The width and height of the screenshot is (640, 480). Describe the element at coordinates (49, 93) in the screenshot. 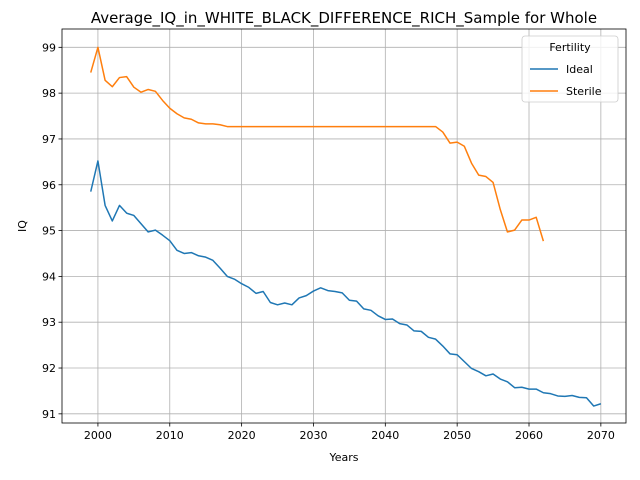

I see `y-tick-label: 98` at that location.